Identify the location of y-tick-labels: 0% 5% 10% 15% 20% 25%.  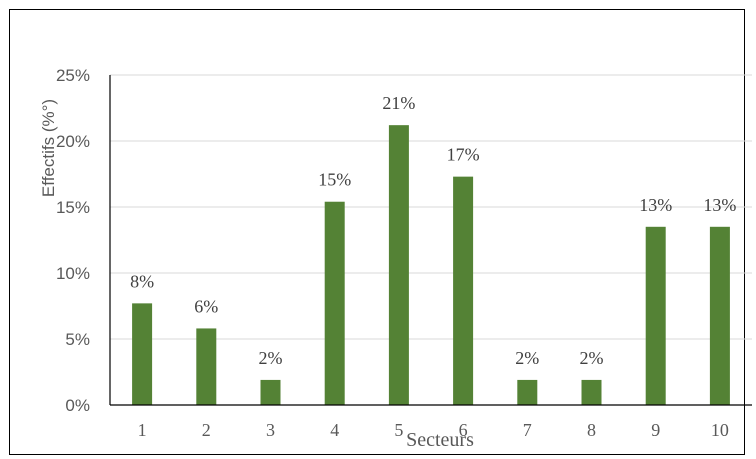
(73, 240).